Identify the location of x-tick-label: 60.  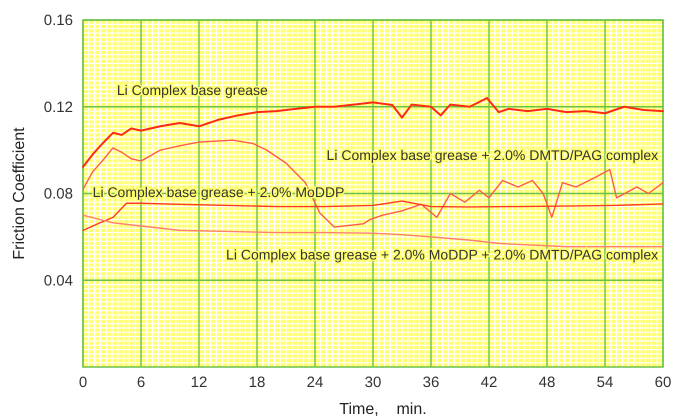
(663, 382).